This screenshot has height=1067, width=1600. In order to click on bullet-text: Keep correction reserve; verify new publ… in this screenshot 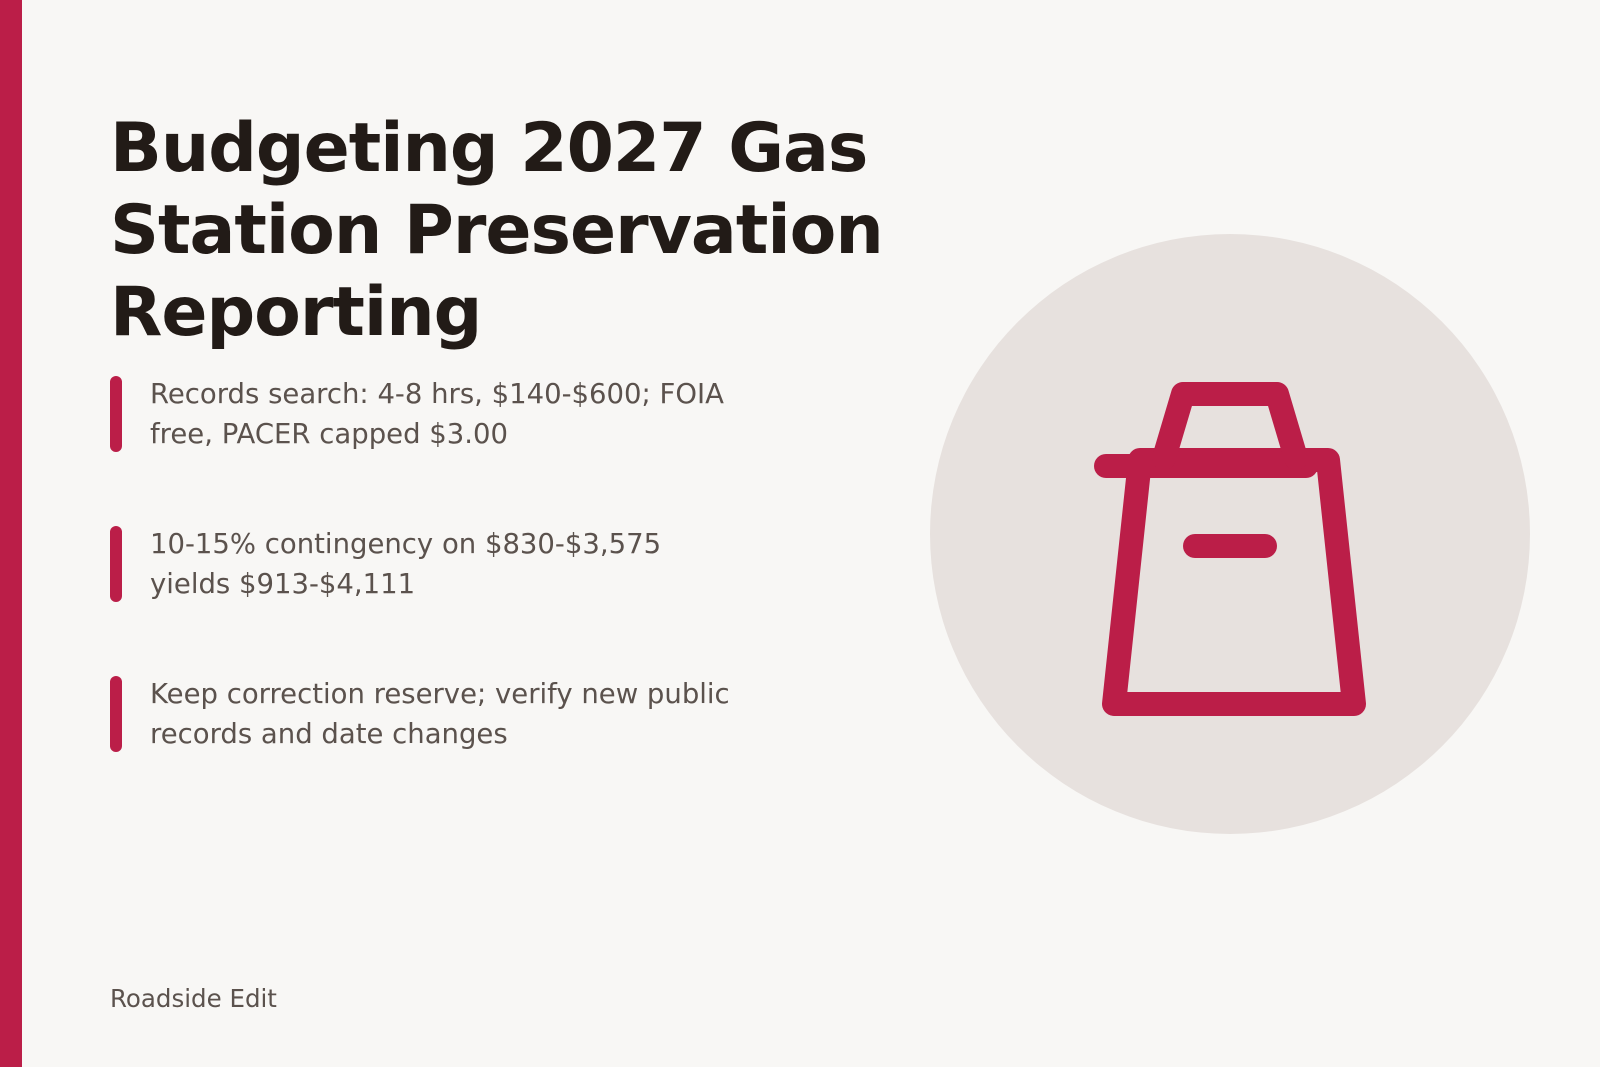, I will do `click(440, 714)`.